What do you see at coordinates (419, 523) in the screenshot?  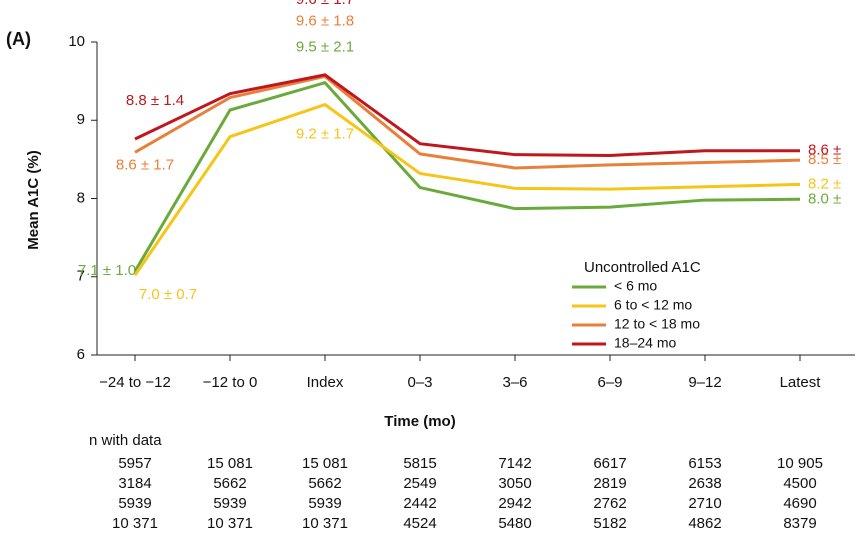 I see `table-cell: 4524` at bounding box center [419, 523].